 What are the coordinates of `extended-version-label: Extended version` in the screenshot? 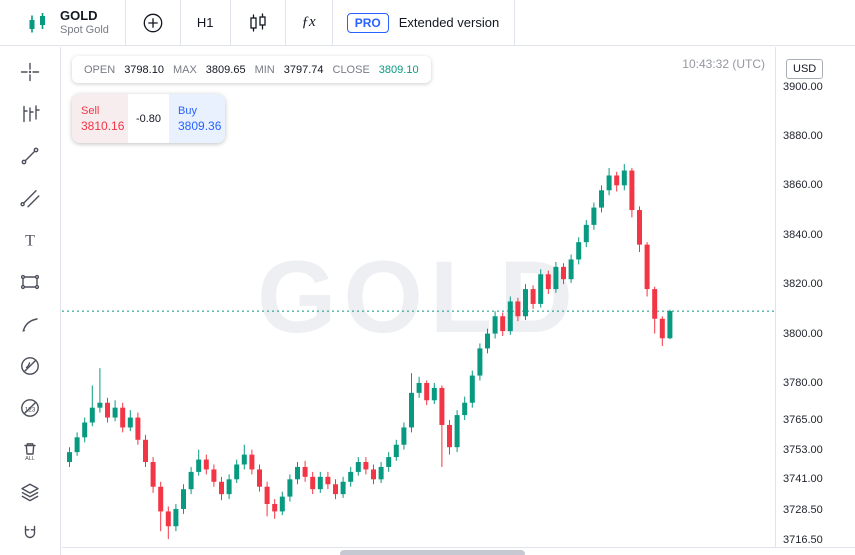 It's located at (449, 22).